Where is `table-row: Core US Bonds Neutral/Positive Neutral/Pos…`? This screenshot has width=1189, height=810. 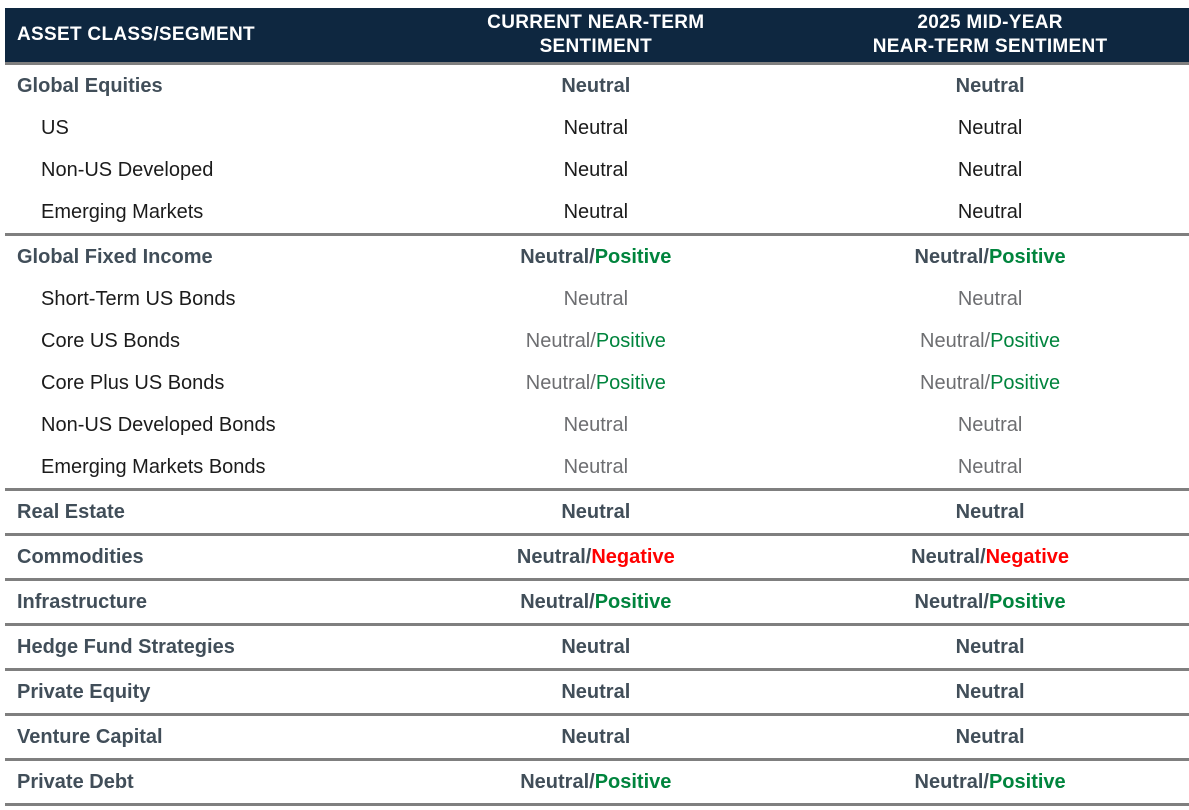
table-row: Core US Bonds Neutral/Positive Neutral/Pos… is located at coordinates (597, 341).